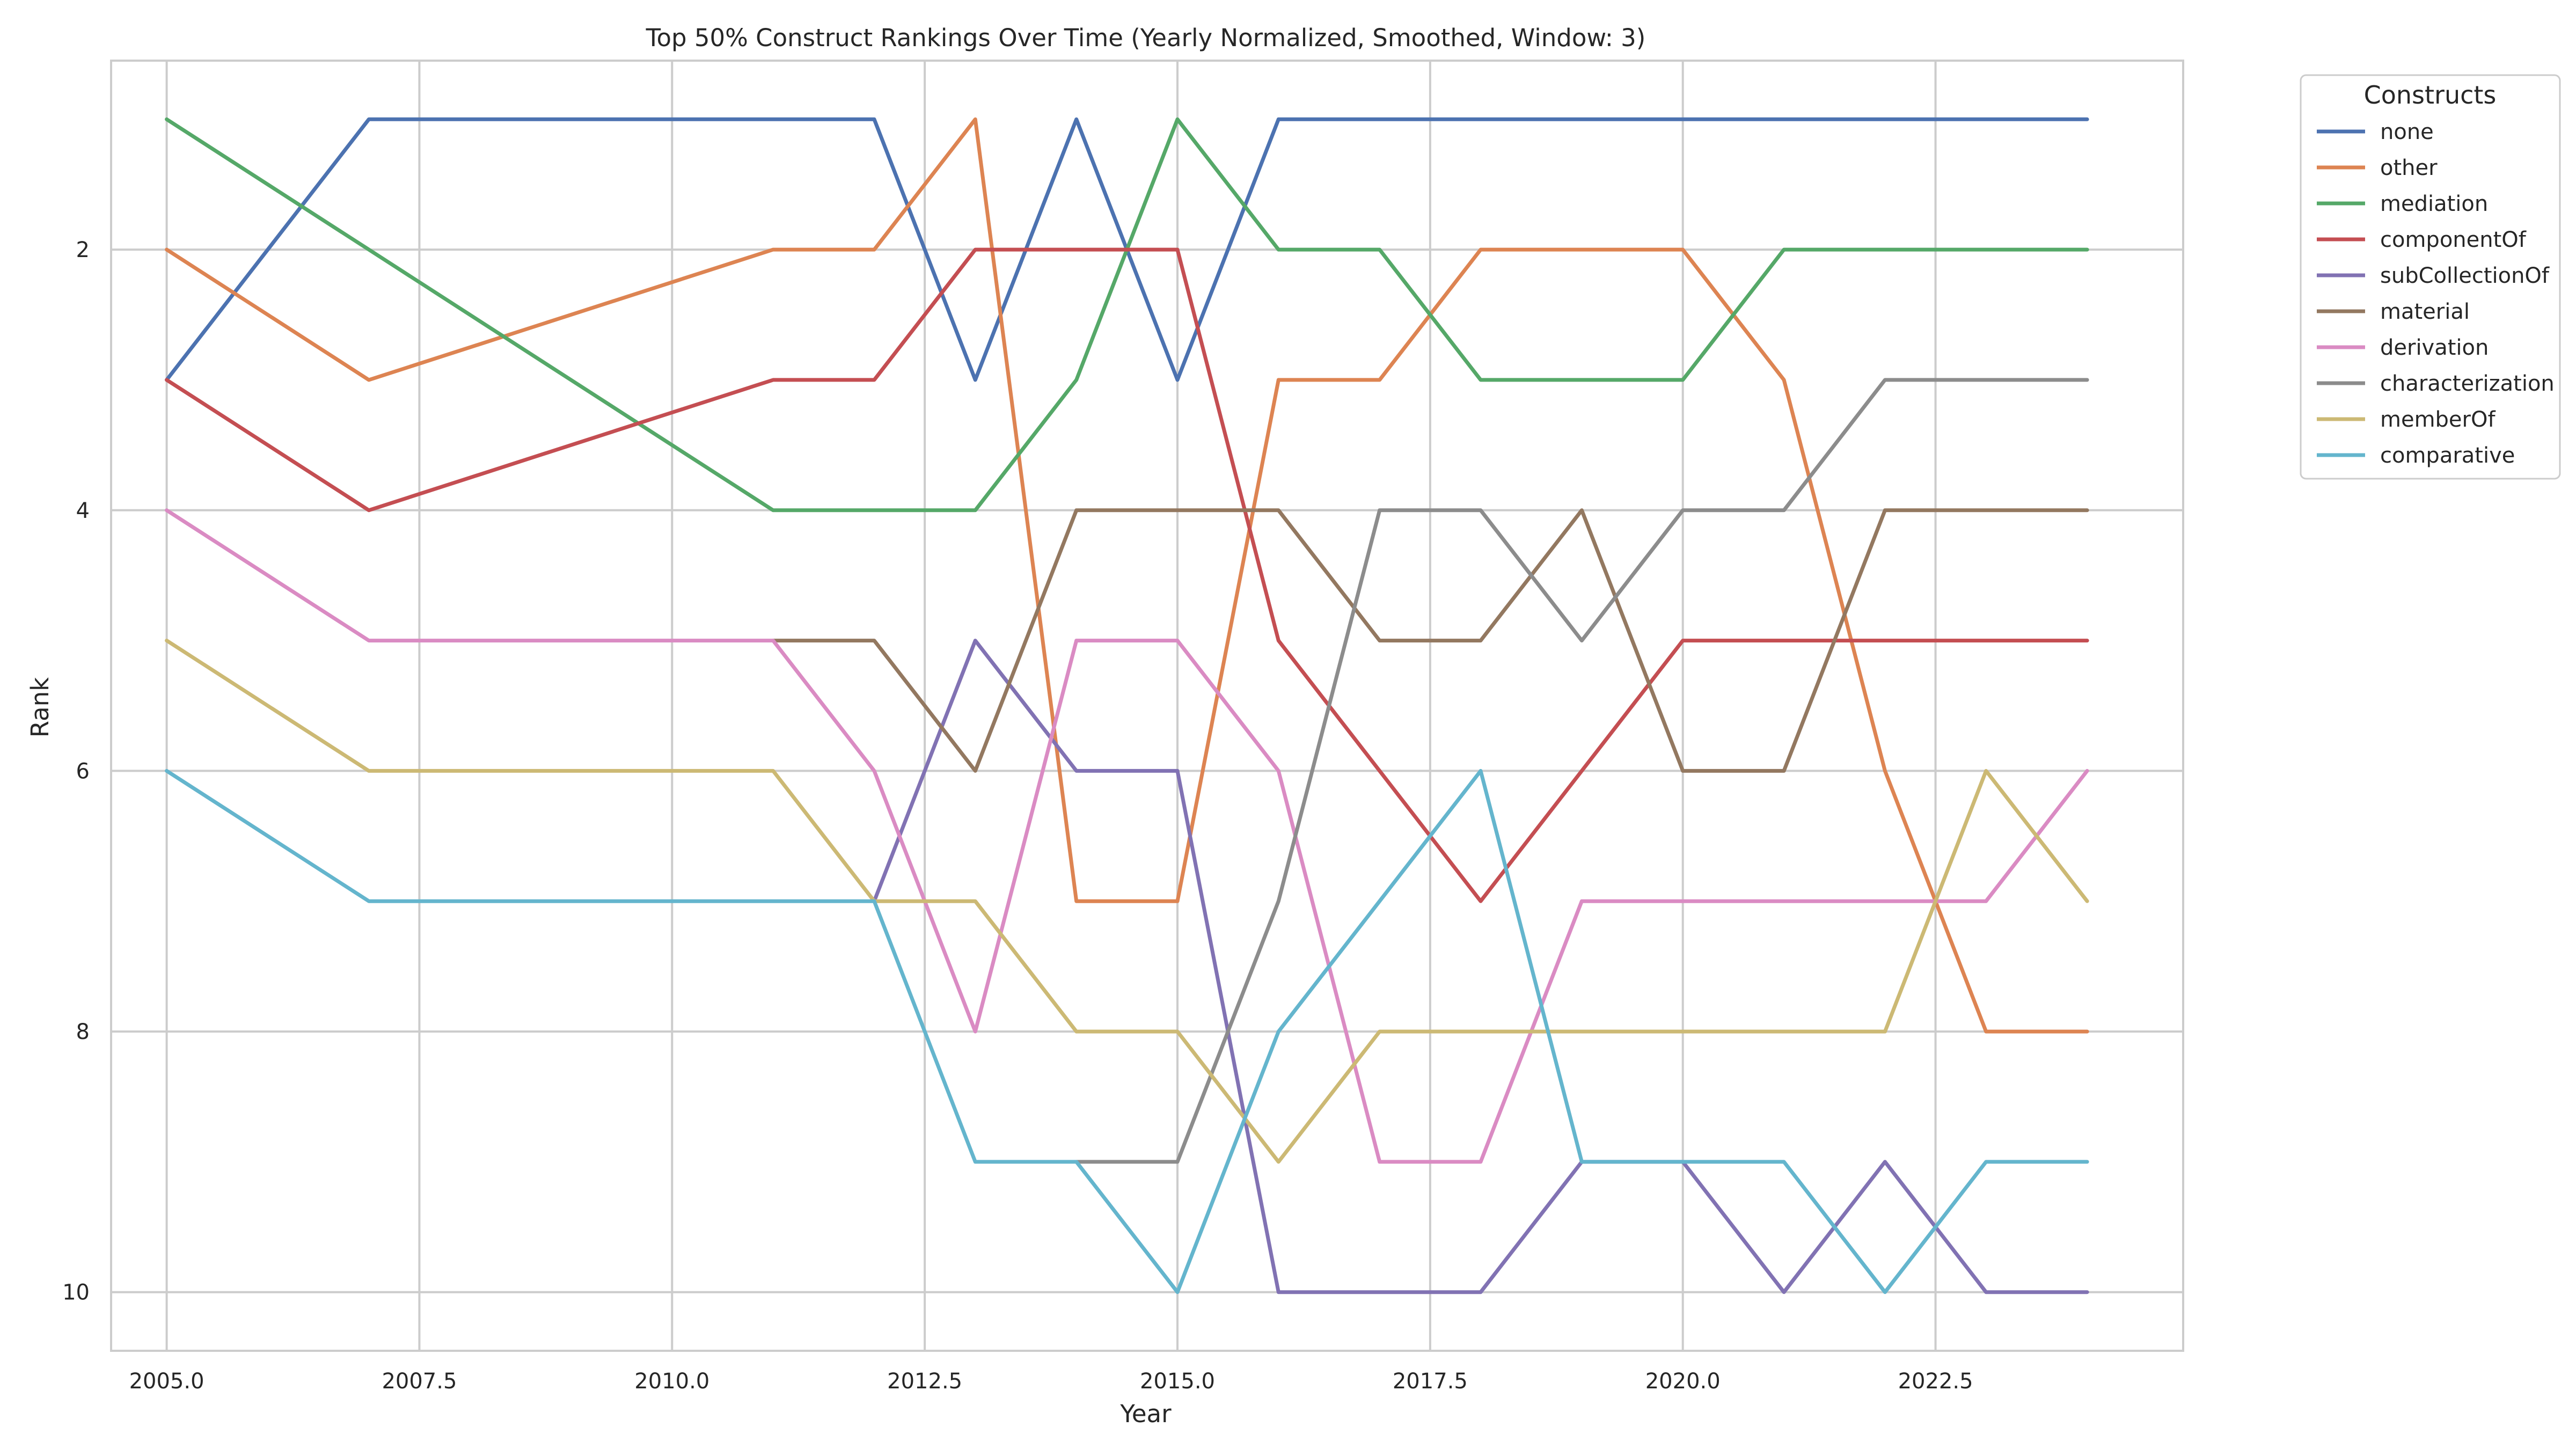 This screenshot has height=1449, width=2576. I want to click on legend-item-other: other, so click(2377, 168).